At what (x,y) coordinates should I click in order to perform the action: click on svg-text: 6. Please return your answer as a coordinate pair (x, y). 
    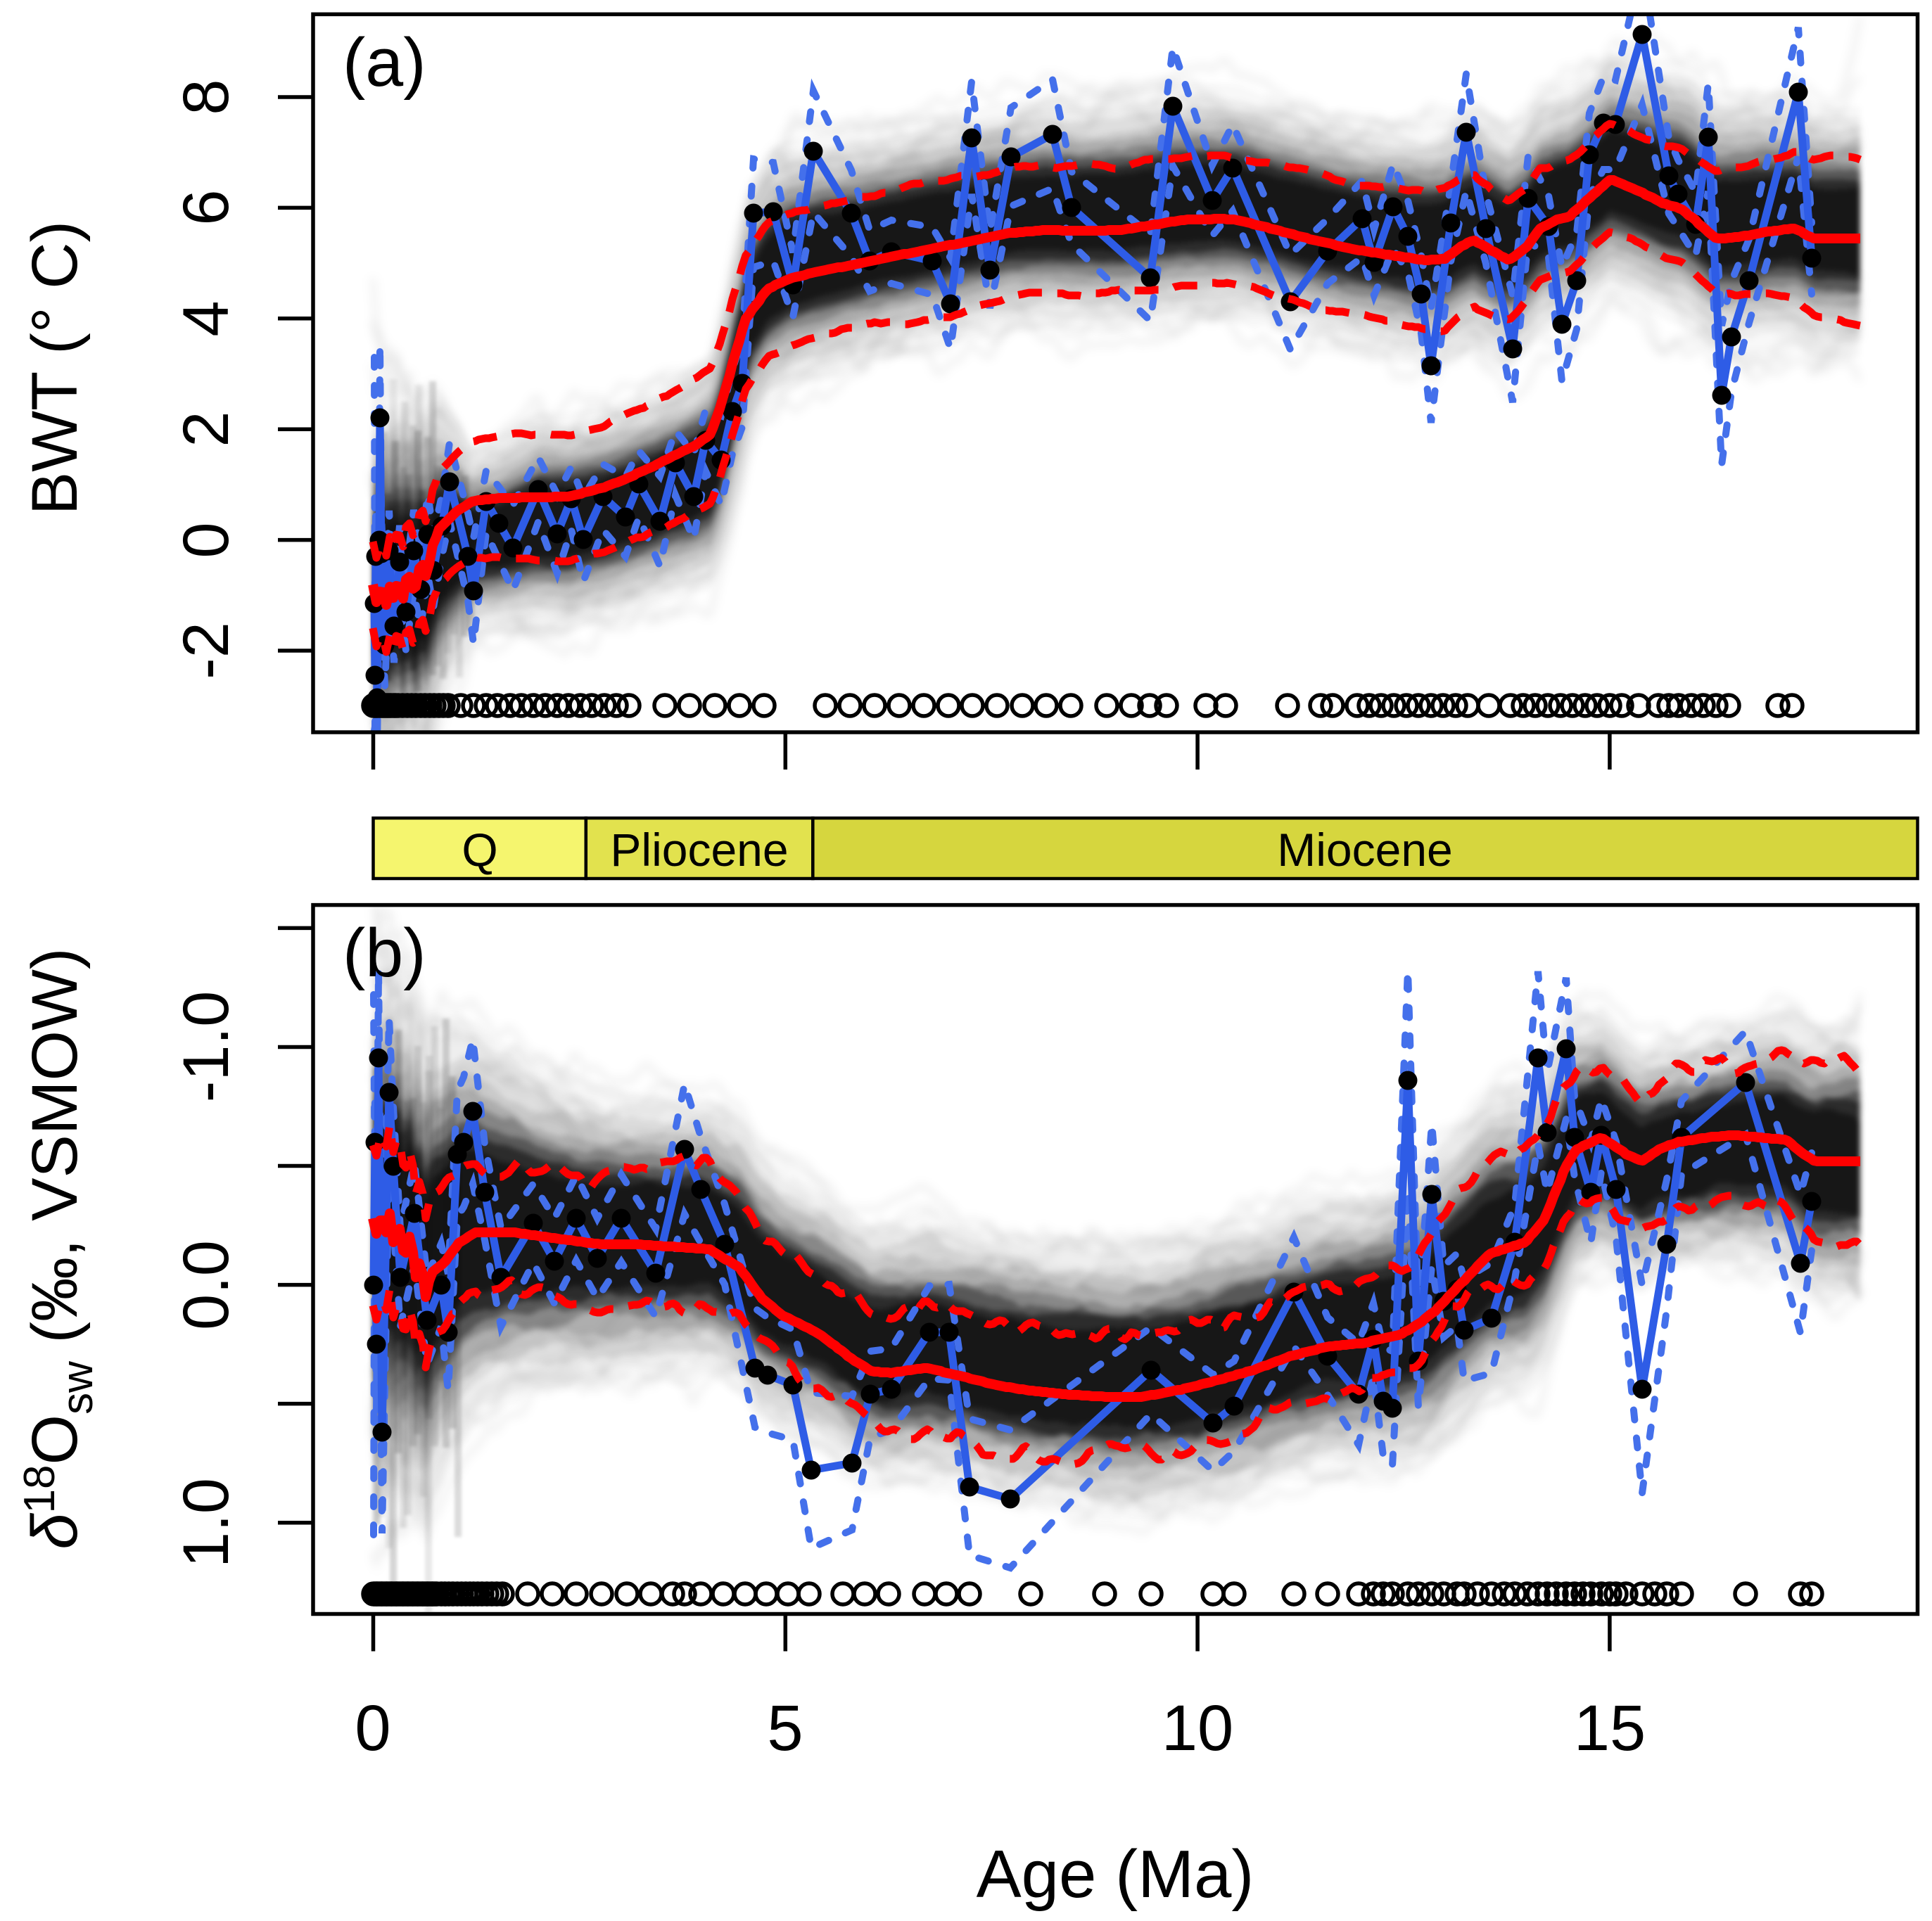
    Looking at the image, I should click on (206, 207).